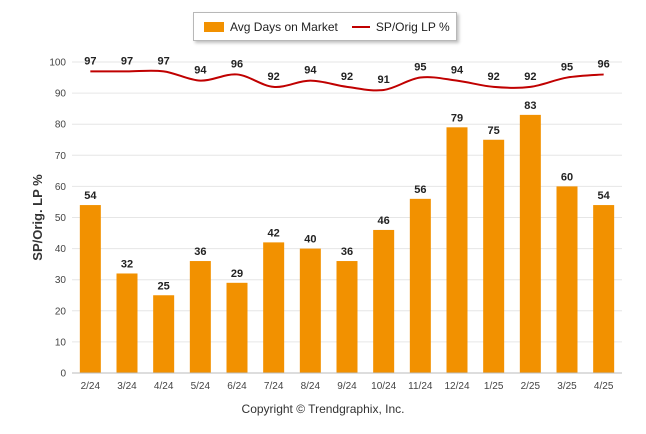 This screenshot has width=646, height=434. Describe the element at coordinates (63, 374) in the screenshot. I see `y-tick-label: 0` at that location.